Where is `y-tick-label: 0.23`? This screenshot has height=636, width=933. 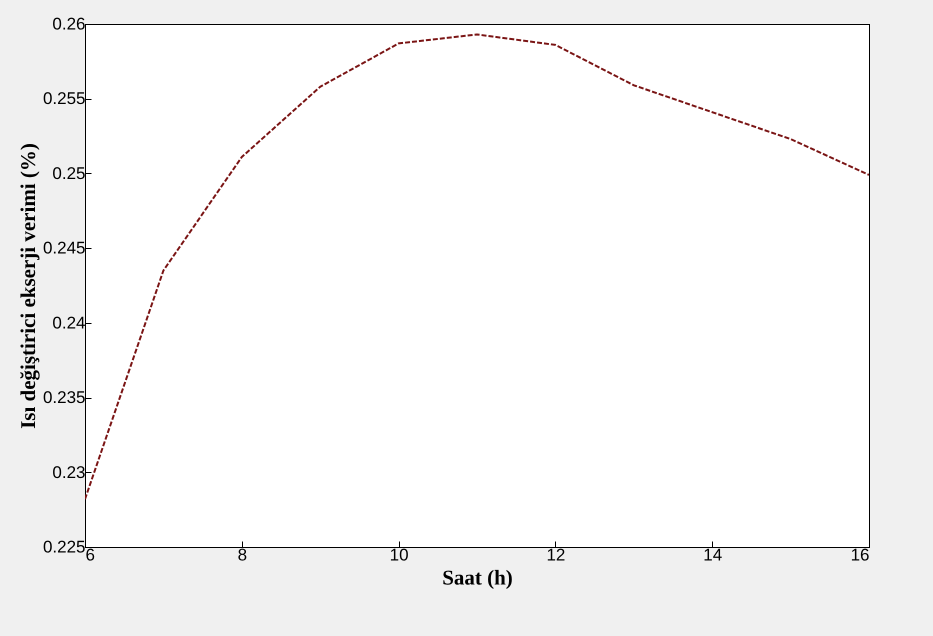
y-tick-label: 0.23 is located at coordinates (69, 472).